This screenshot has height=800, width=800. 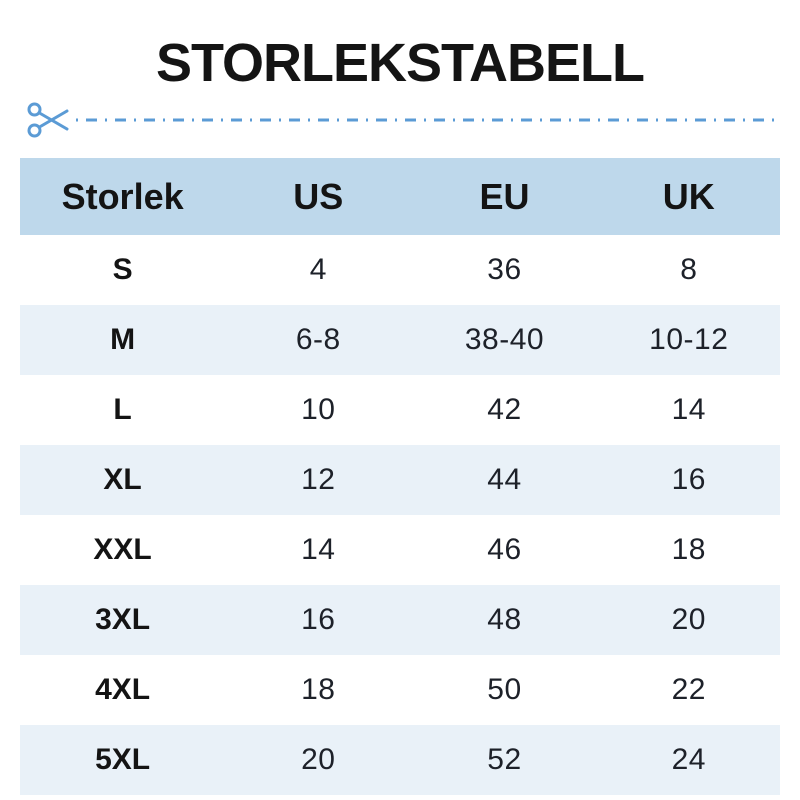 What do you see at coordinates (318, 269) in the screenshot?
I see `us-size-cell: 4` at bounding box center [318, 269].